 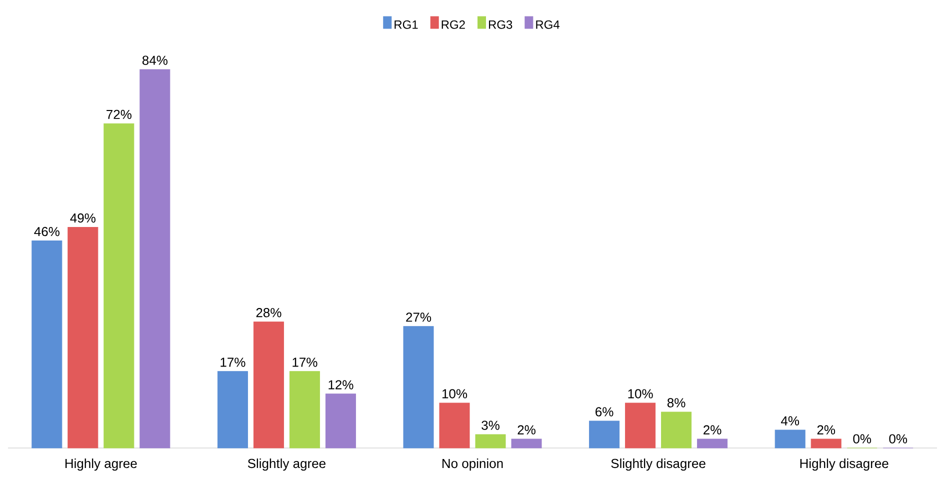 What do you see at coordinates (548, 24) in the screenshot?
I see `legend-label: RG4` at bounding box center [548, 24].